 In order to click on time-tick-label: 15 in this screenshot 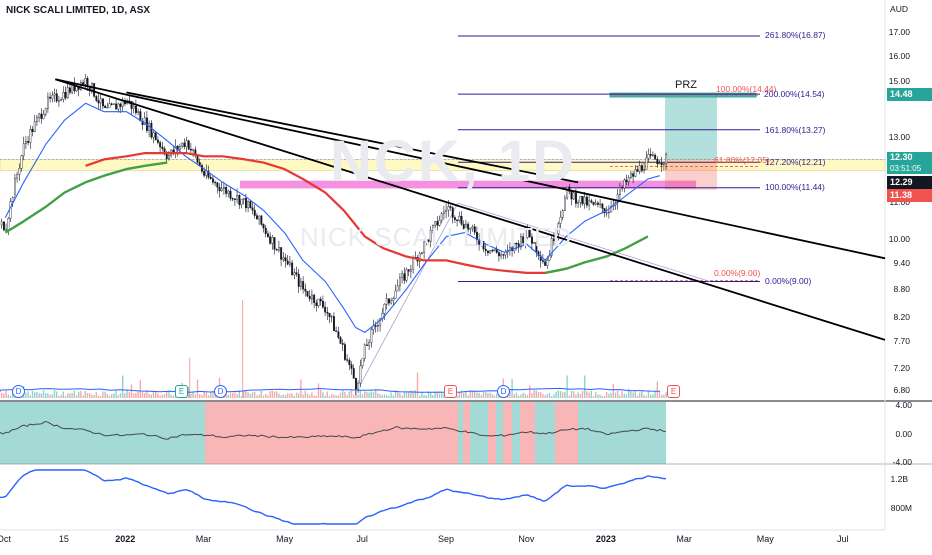, I will do `click(63, 539)`.